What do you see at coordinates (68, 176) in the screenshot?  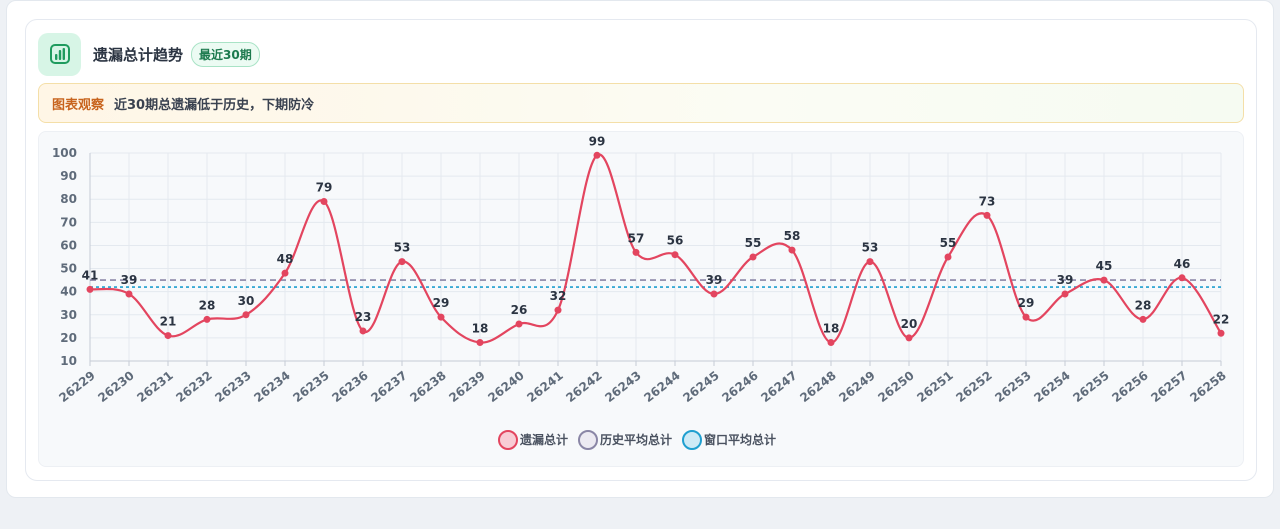 I see `y-tick-label: 90` at bounding box center [68, 176].